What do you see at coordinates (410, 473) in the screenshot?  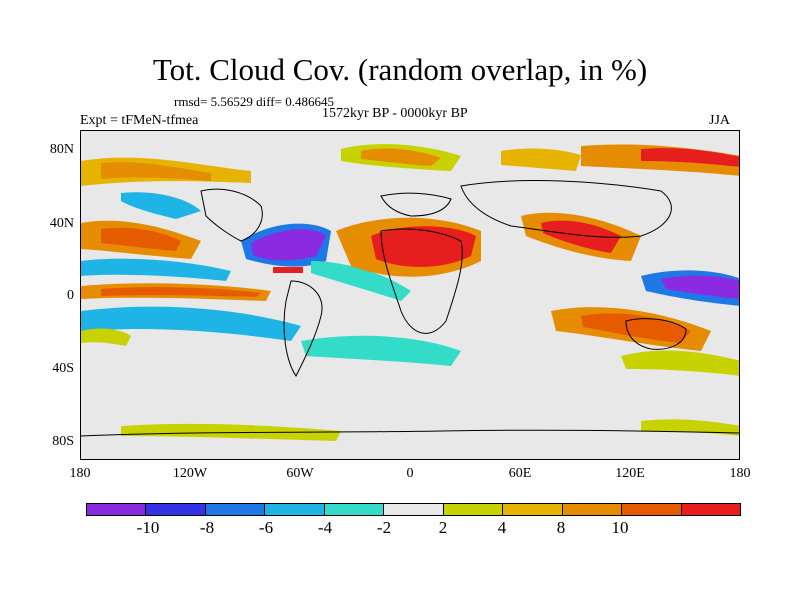 I see `lon-label-0: 0` at bounding box center [410, 473].